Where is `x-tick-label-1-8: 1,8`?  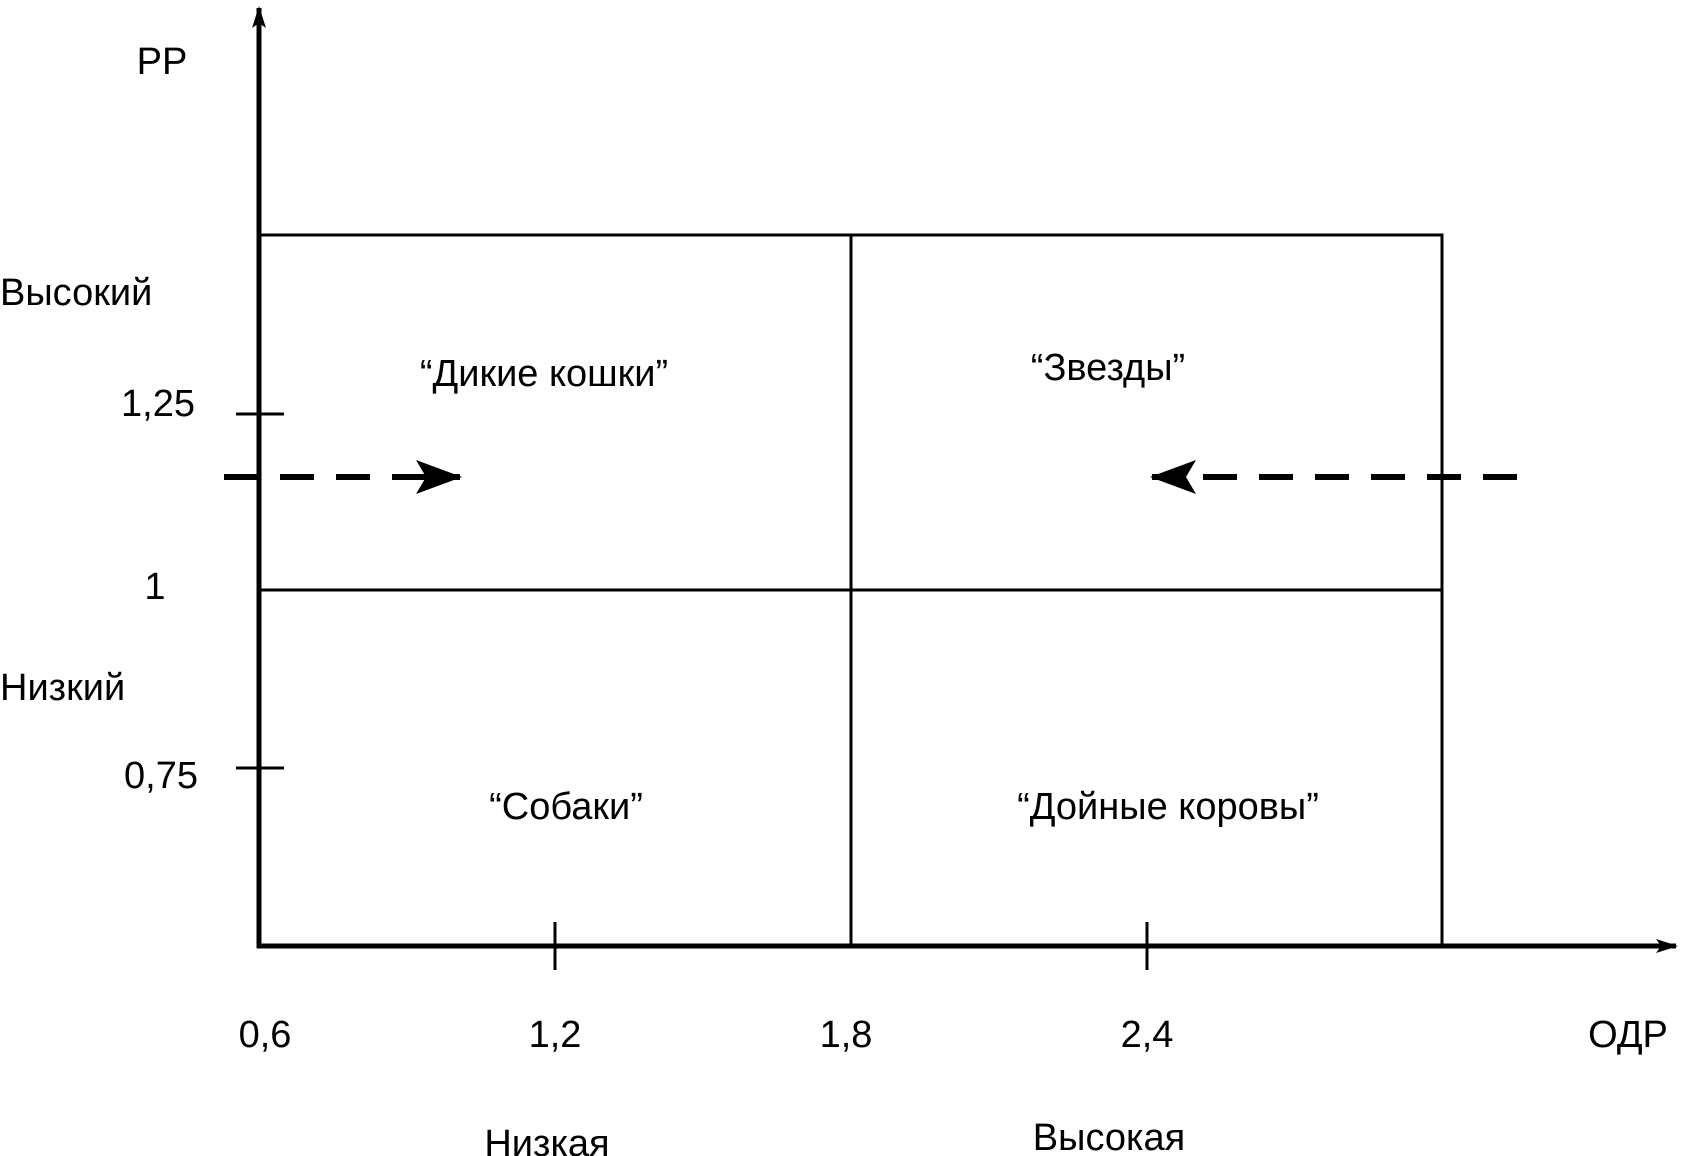 x-tick-label-1-8: 1,8 is located at coordinates (846, 1035).